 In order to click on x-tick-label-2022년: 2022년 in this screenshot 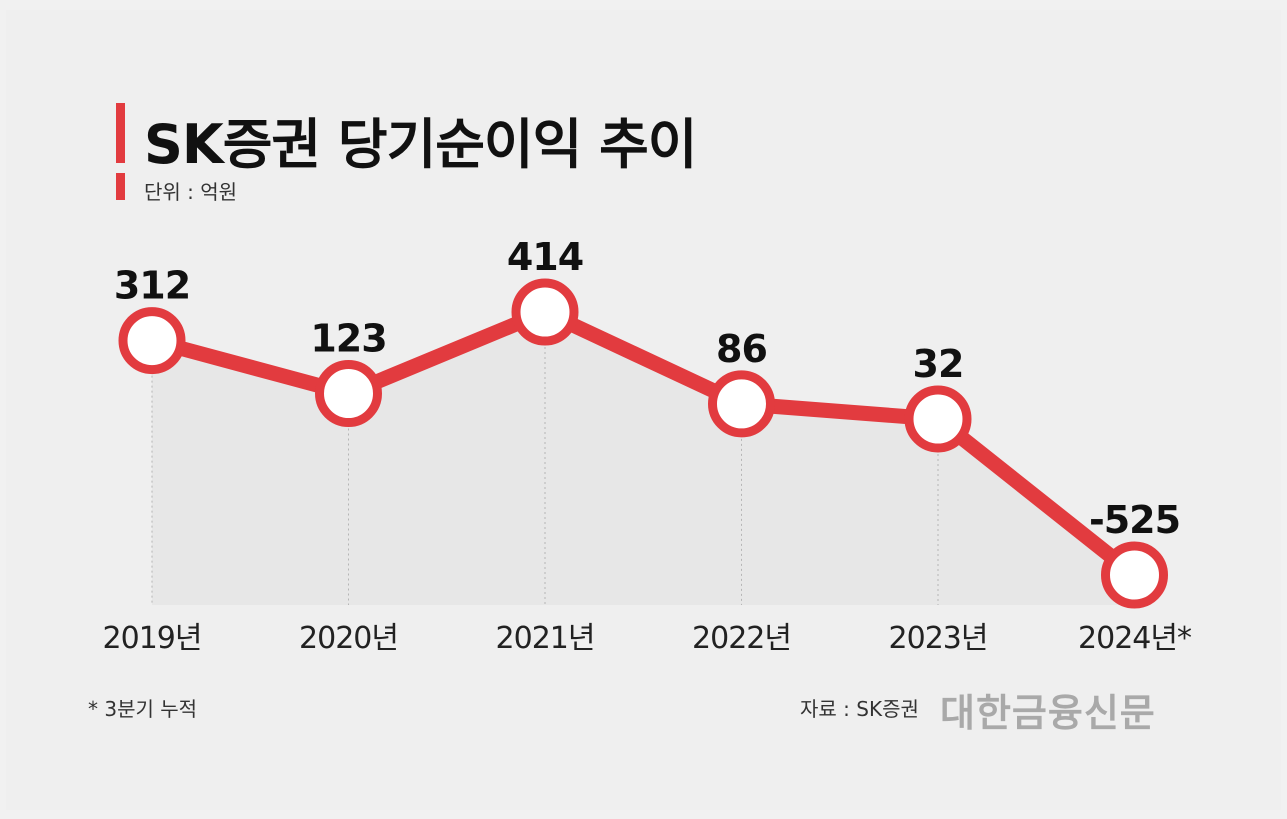, I will do `click(741, 638)`.